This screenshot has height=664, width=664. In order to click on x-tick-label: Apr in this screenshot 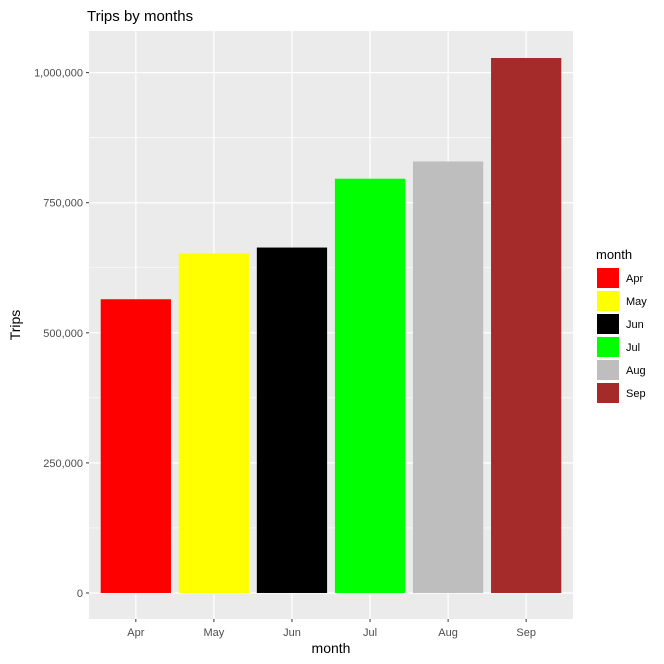, I will do `click(135, 633)`.